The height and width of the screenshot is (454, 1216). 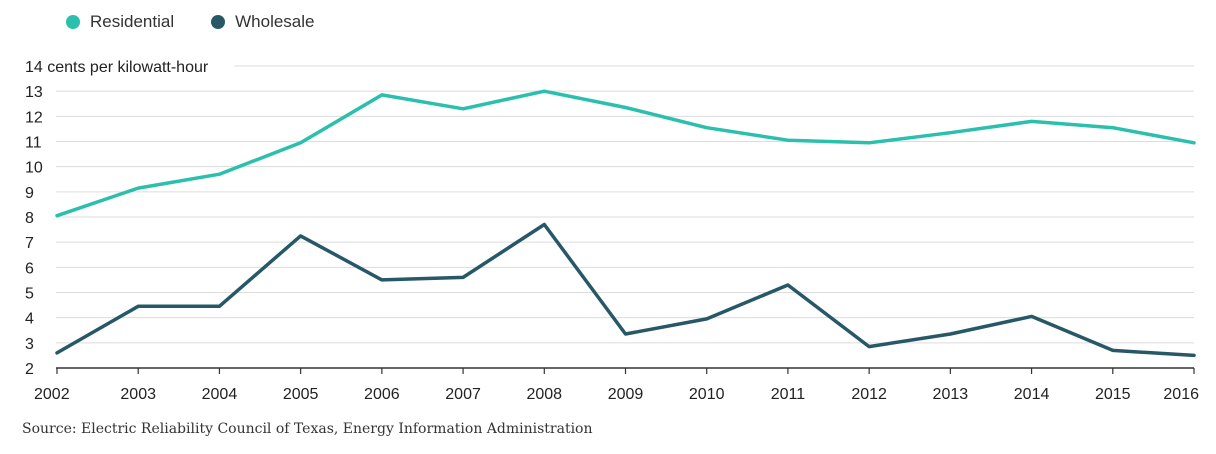 What do you see at coordinates (382, 394) in the screenshot?
I see `x-tick-label: 2006` at bounding box center [382, 394].